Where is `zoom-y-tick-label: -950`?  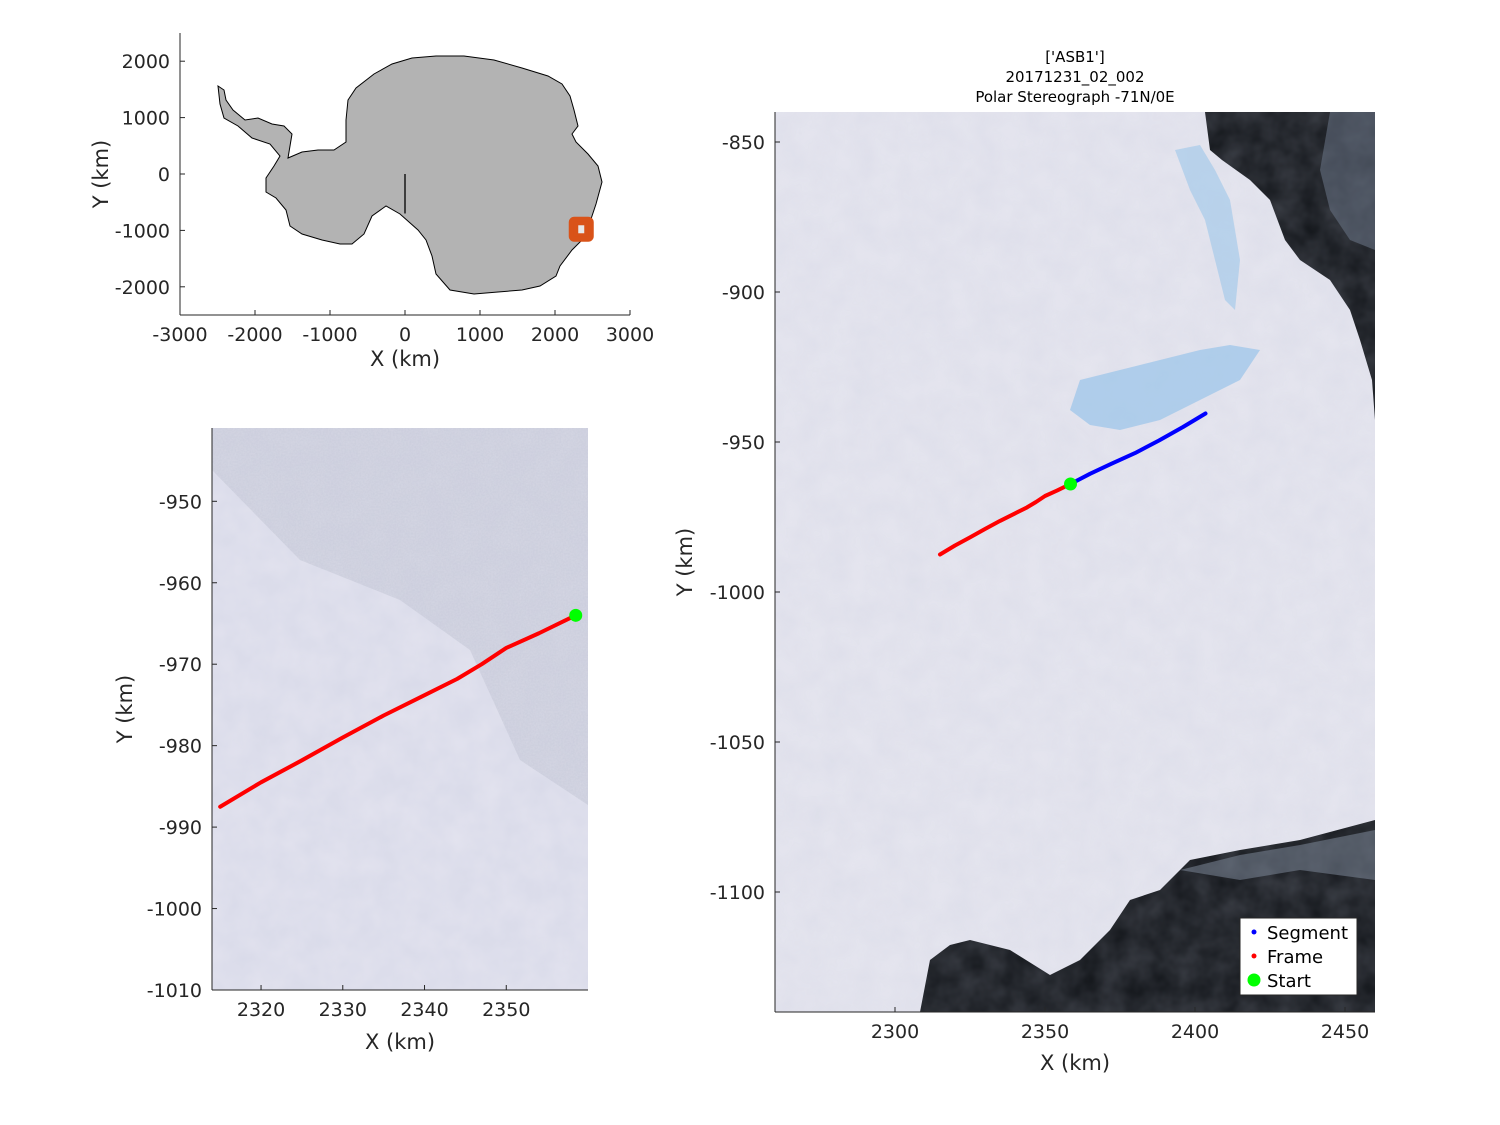 zoom-y-tick-label: -950 is located at coordinates (180, 502).